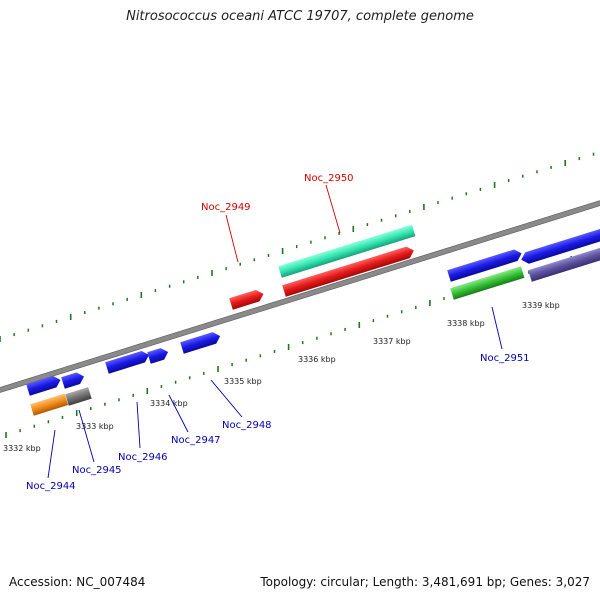 The width and height of the screenshot is (600, 600). I want to click on gene-label-noc-2948: Noc_2948, so click(247, 425).